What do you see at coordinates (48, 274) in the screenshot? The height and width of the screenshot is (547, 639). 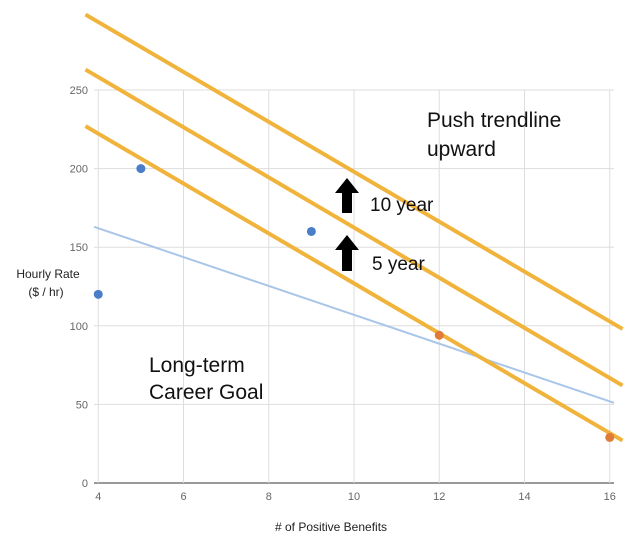 I see `y-axis-label-line1: Hourly Rate` at bounding box center [48, 274].